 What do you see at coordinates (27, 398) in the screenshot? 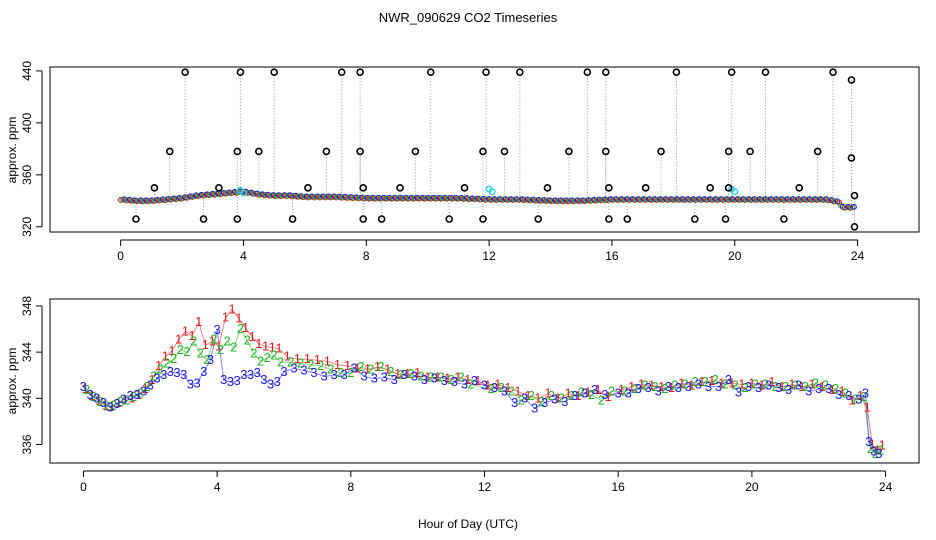
I see `bottom-y-tick-label: 340` at bounding box center [27, 398].